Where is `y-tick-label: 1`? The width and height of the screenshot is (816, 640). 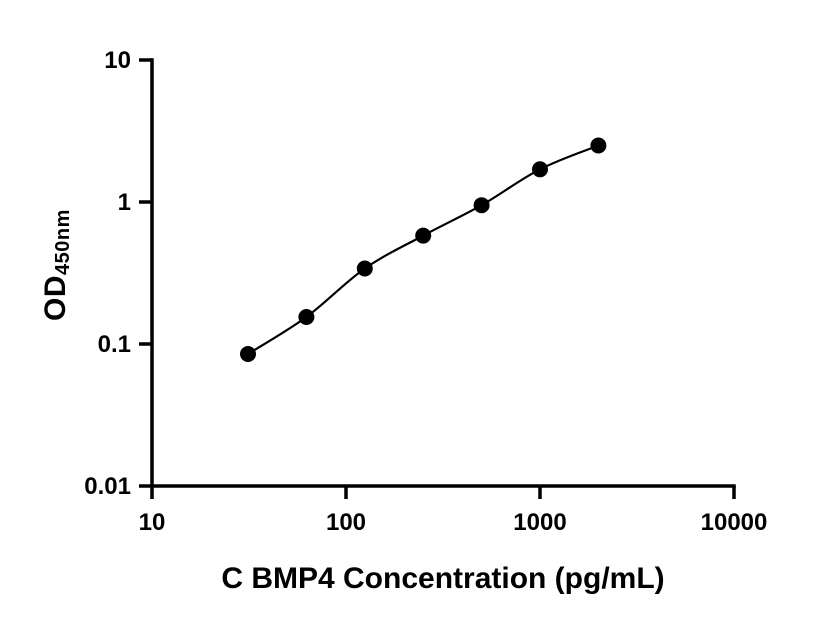 y-tick-label: 1 is located at coordinates (124, 202).